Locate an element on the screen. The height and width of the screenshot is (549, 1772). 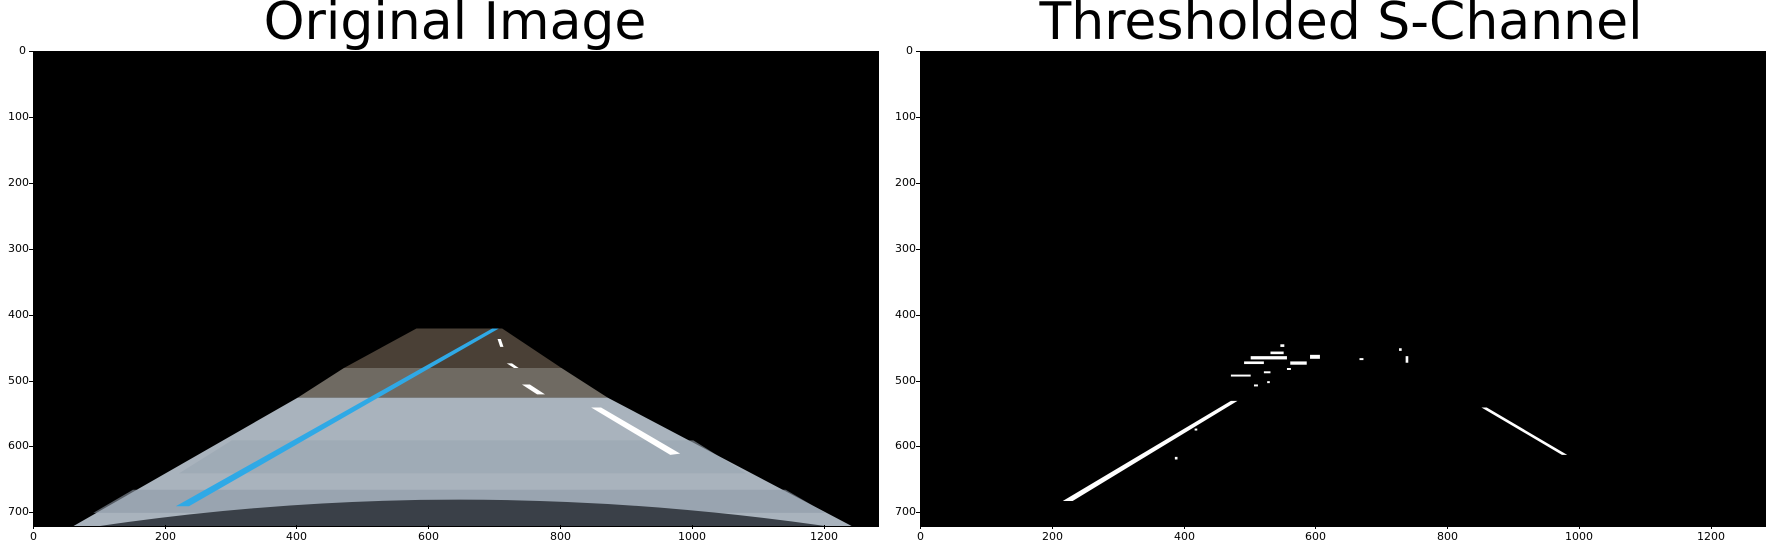
panel-title: Original Image is located at coordinates (455, 26).